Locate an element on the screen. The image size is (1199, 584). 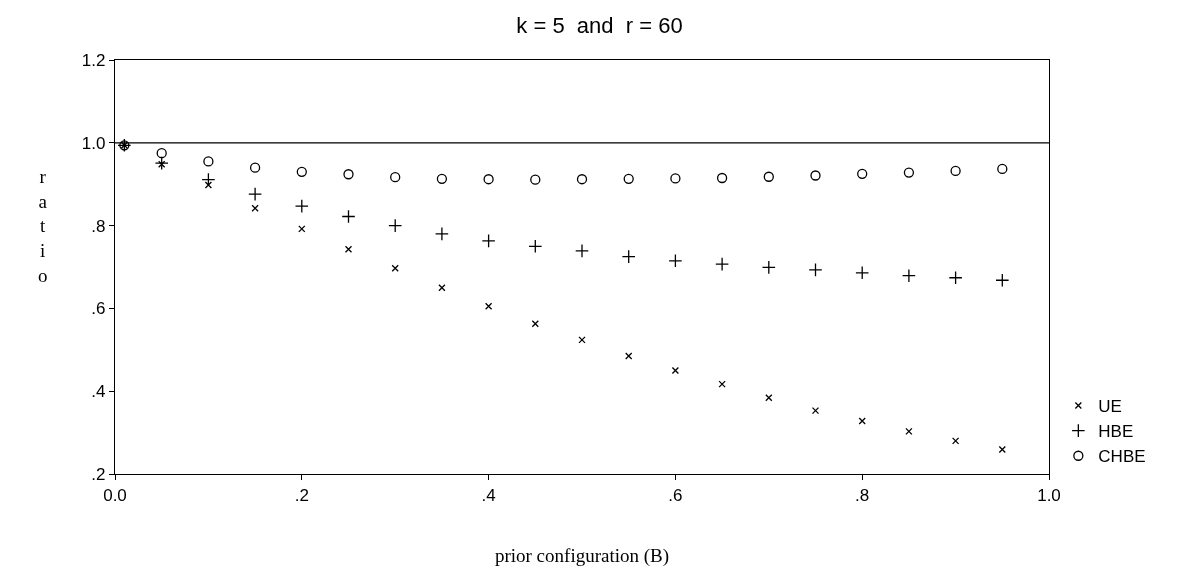
y-tick-label: 1.0 is located at coordinates (93, 143).